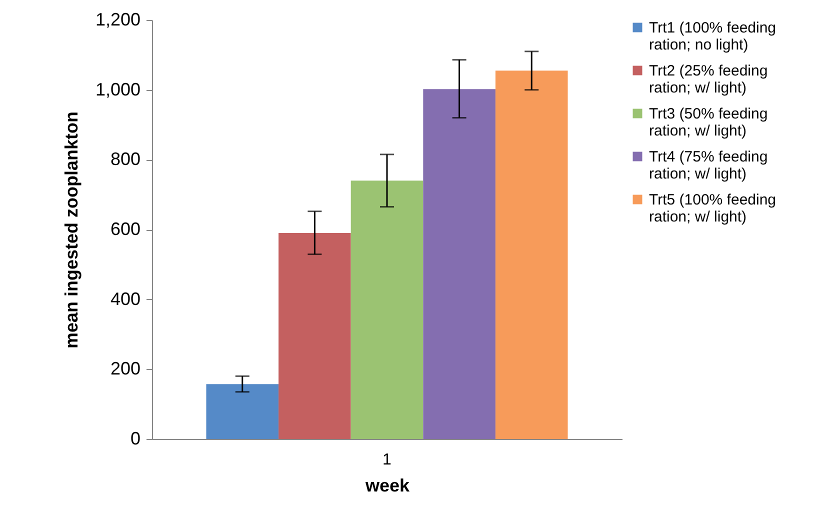 The height and width of the screenshot is (516, 832). I want to click on x-tick-label: 1, so click(387, 460).